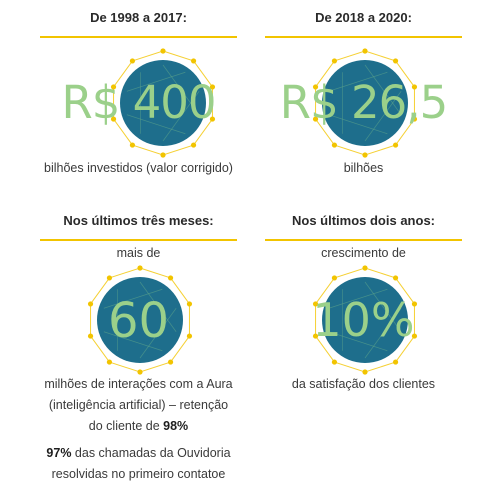 The image size is (501, 491). What do you see at coordinates (138, 220) in the screenshot?
I see `stat-heading: Nos últimos três meses:` at bounding box center [138, 220].